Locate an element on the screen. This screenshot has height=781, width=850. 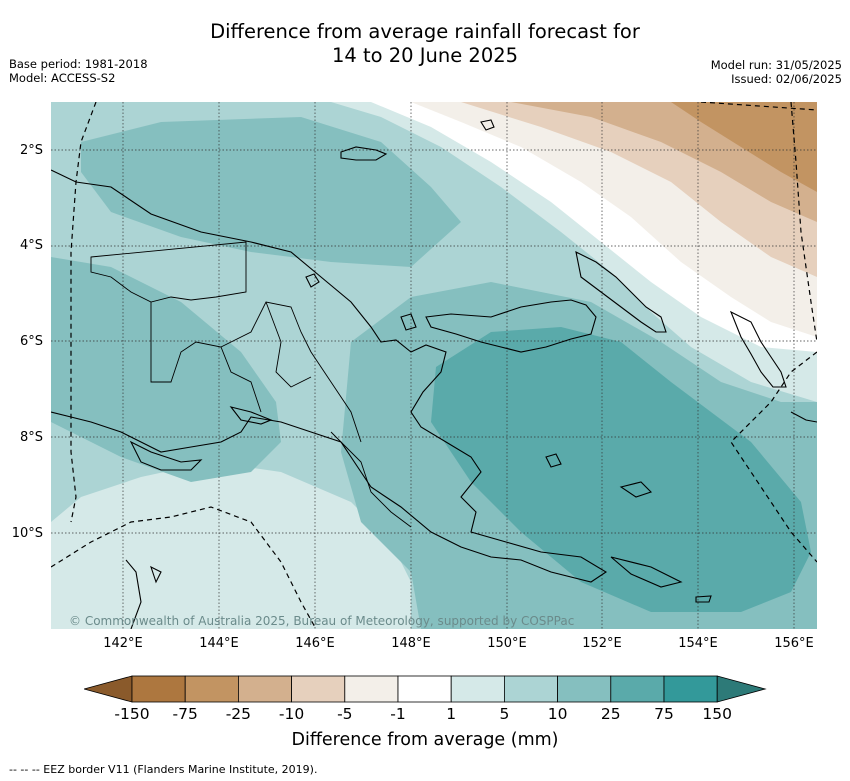
model-name: Model: ACCESS-S2 is located at coordinates (62, 78).